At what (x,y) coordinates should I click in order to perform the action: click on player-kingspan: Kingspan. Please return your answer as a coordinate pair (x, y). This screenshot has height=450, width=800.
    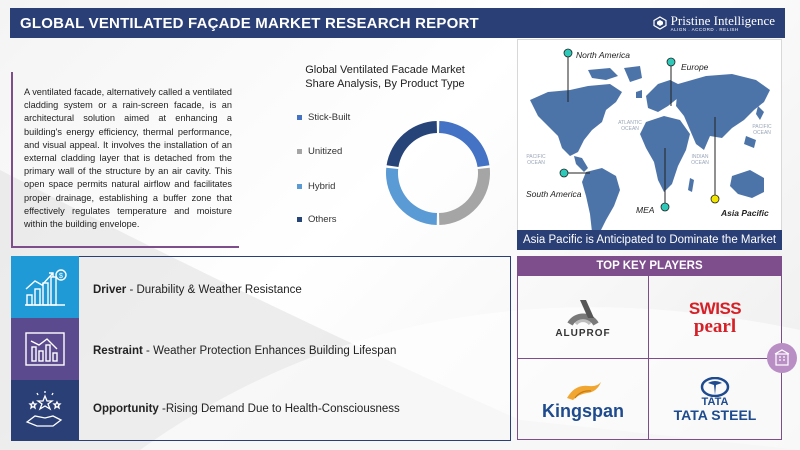
    Looking at the image, I should click on (583, 399).